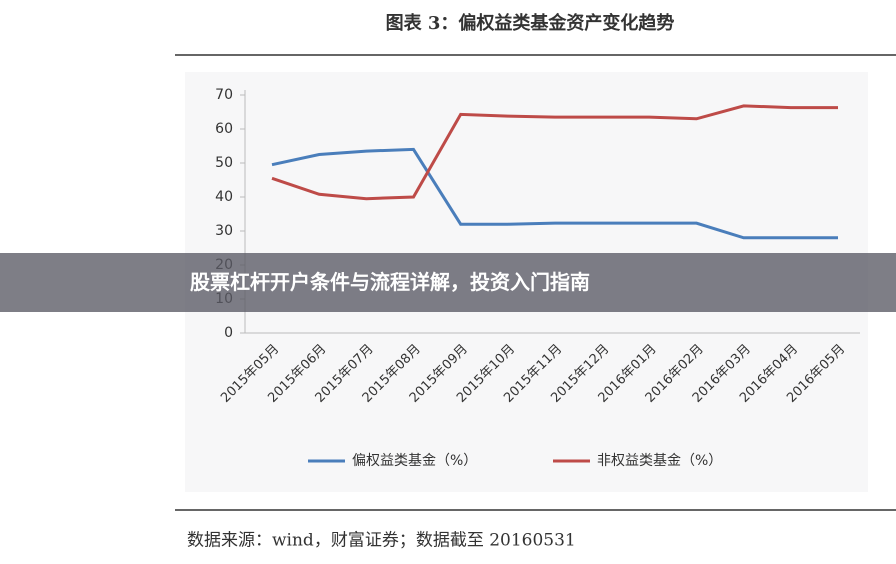 Image resolution: width=896 pixels, height=564 pixels. What do you see at coordinates (530, 23) in the screenshot?
I see `chart-title: 图表 3：偏权益类基金资产变化趋势` at bounding box center [530, 23].